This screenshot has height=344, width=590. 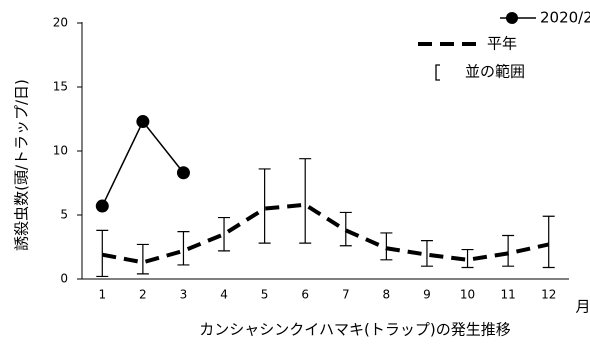 I want to click on y-tick-label: 10, so click(x=60, y=151).